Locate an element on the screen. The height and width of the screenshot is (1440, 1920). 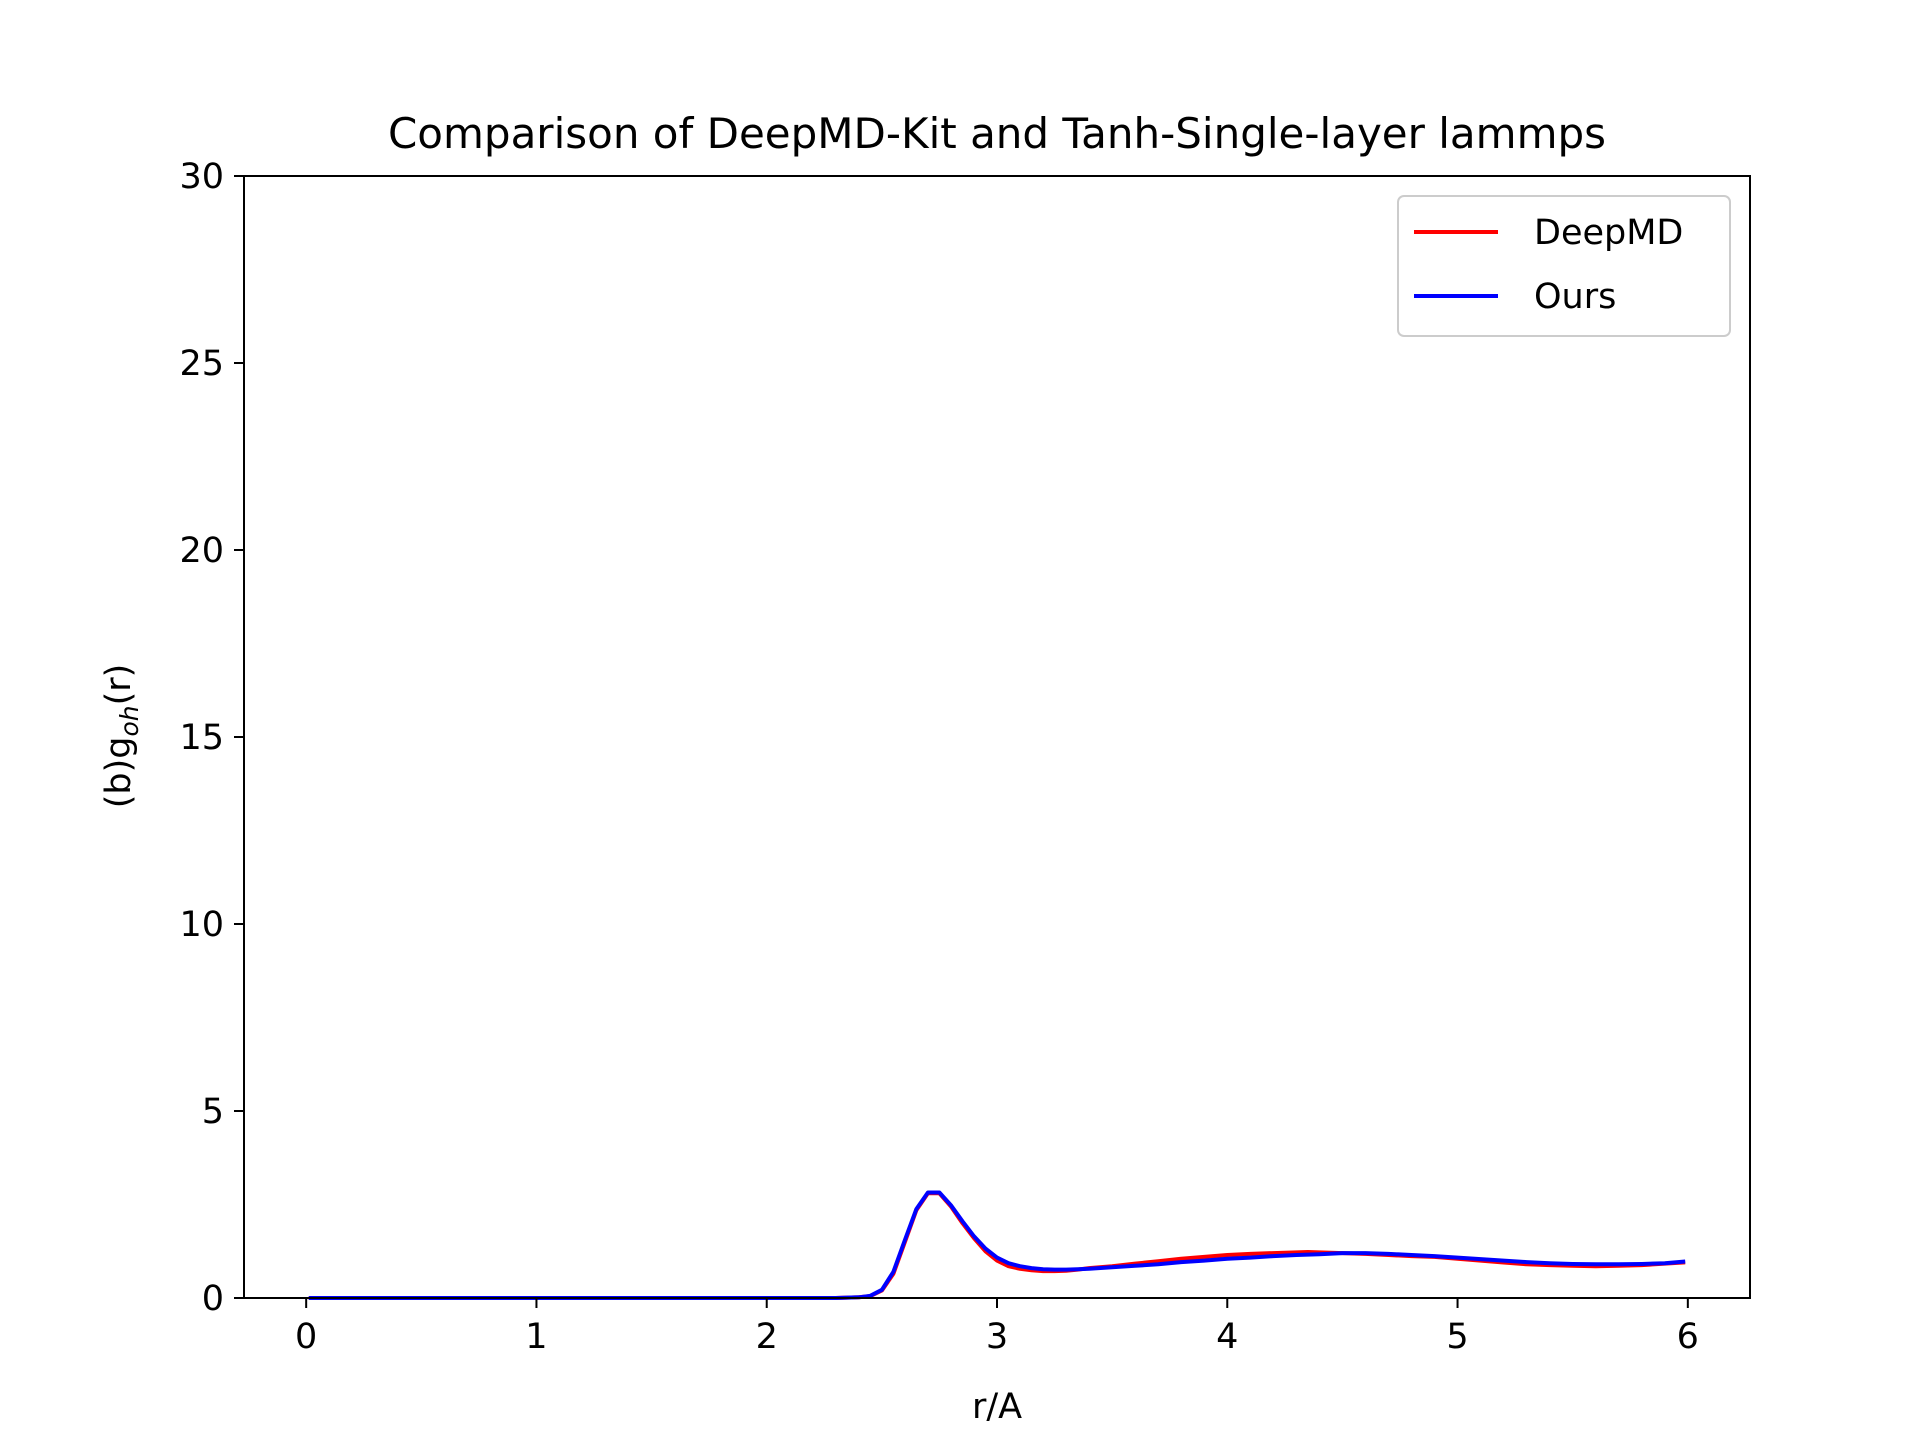
y-axis: 0 5 10 15 20 25 30 is located at coordinates (211, 738).